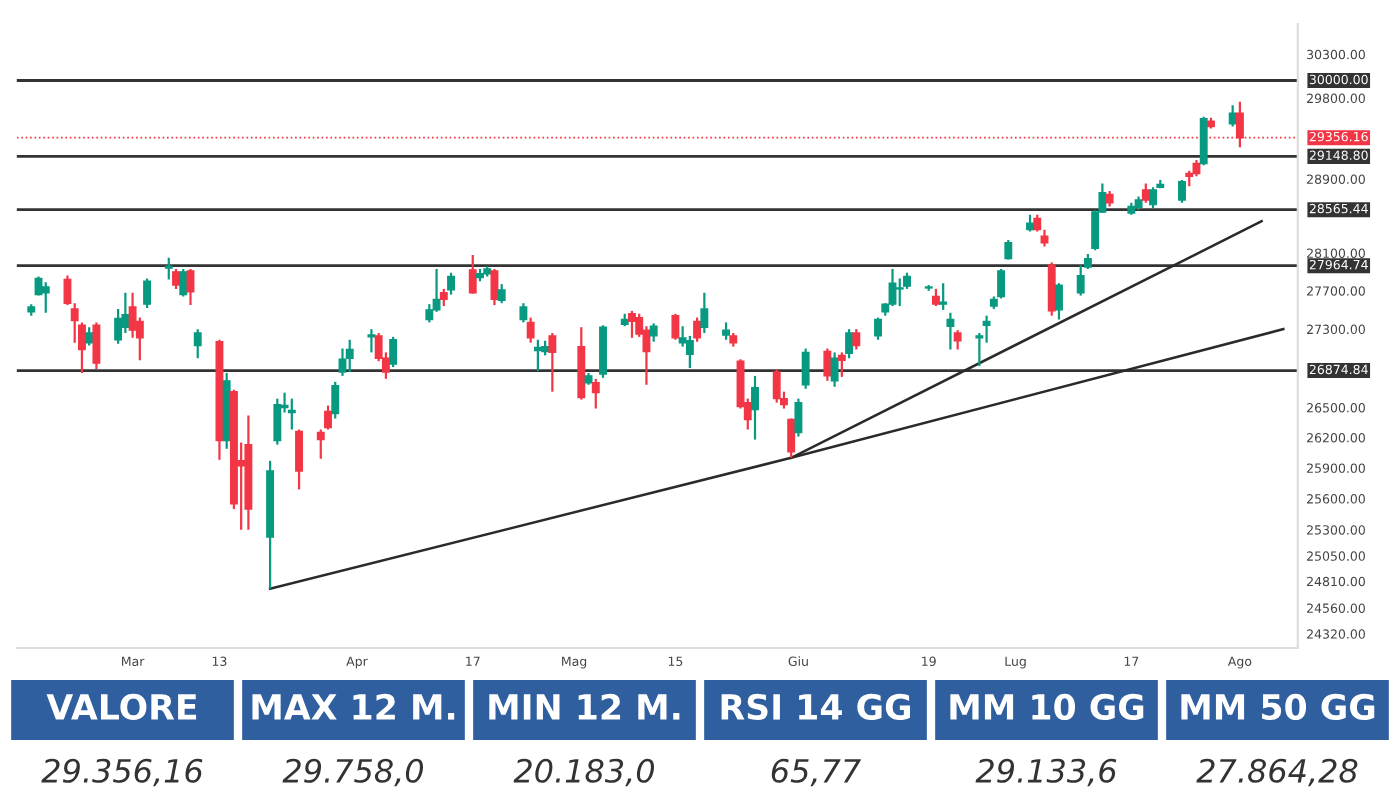 The image size is (1400, 800). I want to click on category-label: MIN 12 M., so click(584, 706).